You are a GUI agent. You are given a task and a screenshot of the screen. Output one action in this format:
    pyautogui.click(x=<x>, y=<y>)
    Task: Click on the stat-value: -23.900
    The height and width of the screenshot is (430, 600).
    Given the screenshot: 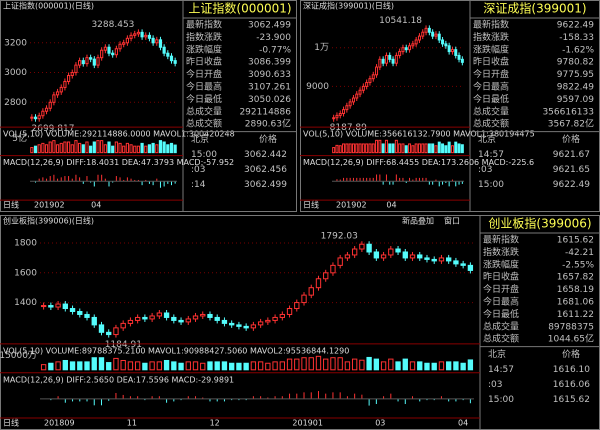 What is the action you would take?
    pyautogui.click(x=273, y=38)
    